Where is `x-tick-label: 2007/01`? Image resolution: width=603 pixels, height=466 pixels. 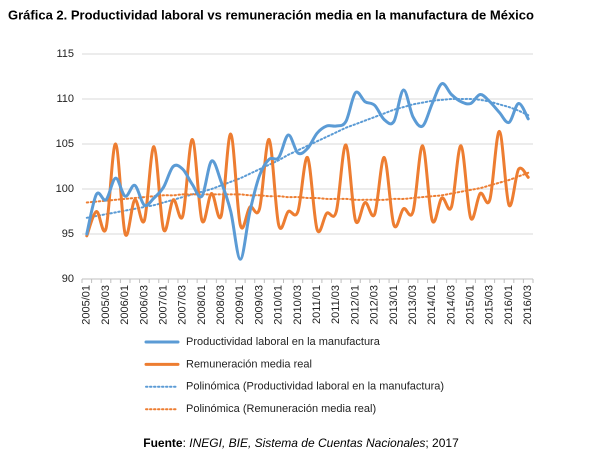 x-tick-label: 2007/01 is located at coordinates (163, 305).